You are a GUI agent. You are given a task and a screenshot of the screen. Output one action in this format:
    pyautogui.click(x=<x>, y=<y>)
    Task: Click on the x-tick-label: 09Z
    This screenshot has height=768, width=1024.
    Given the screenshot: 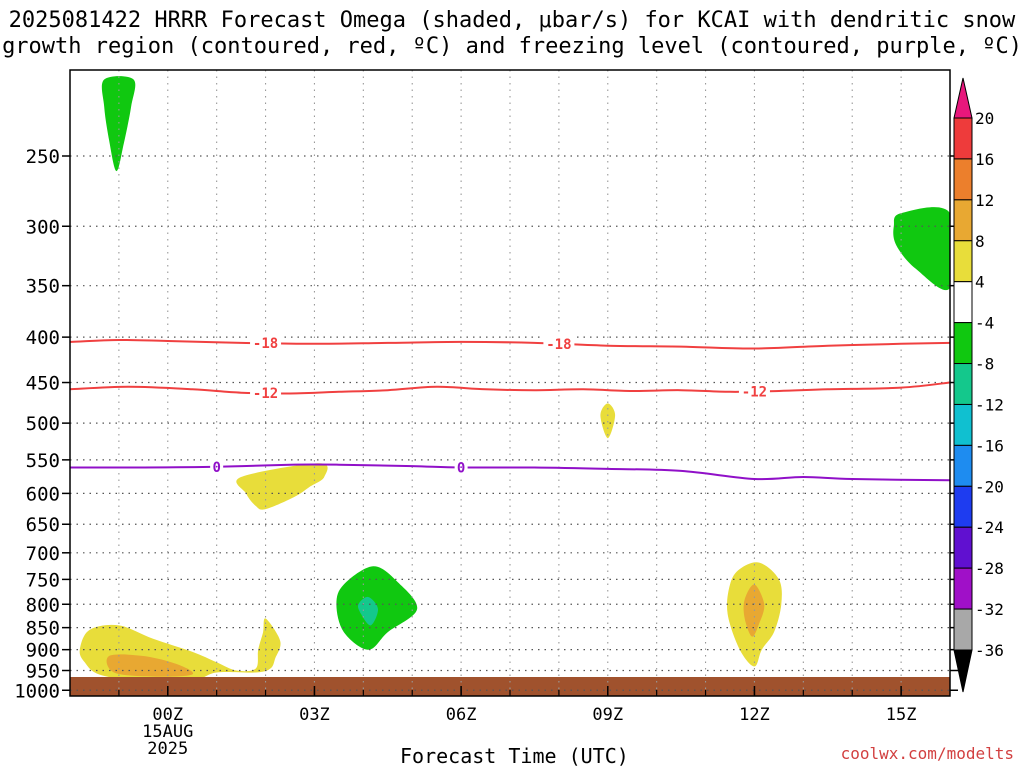 What is the action you would take?
    pyautogui.click(x=607, y=715)
    